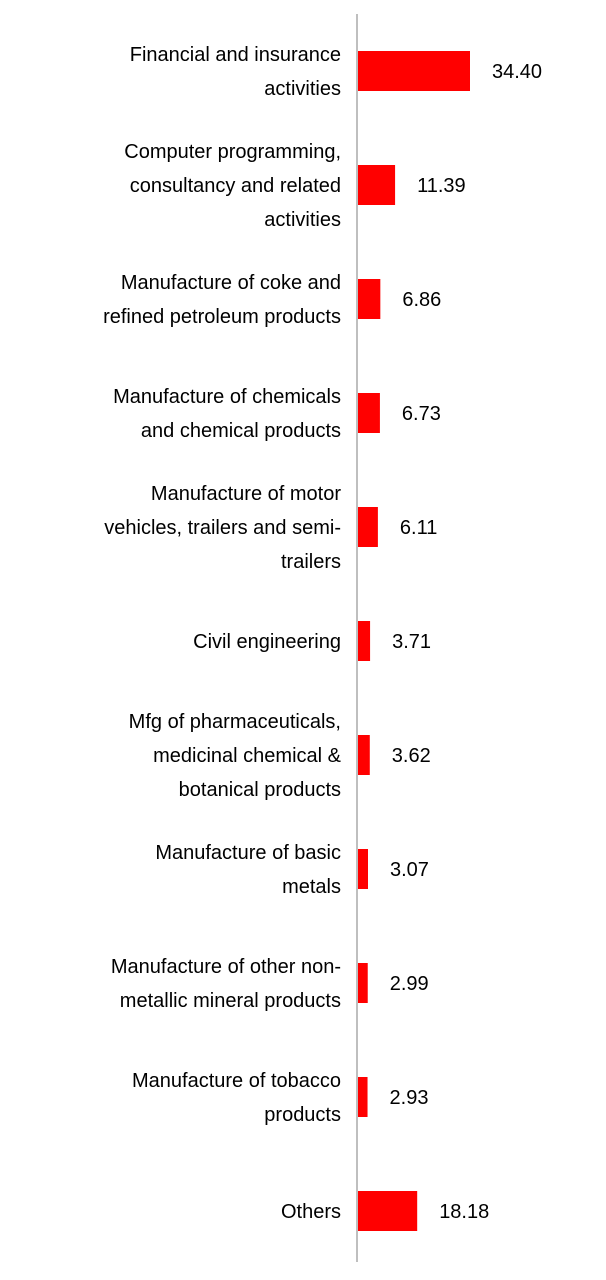  What do you see at coordinates (236, 1081) in the screenshot?
I see `category-label-line: Manufacture of tobacco` at bounding box center [236, 1081].